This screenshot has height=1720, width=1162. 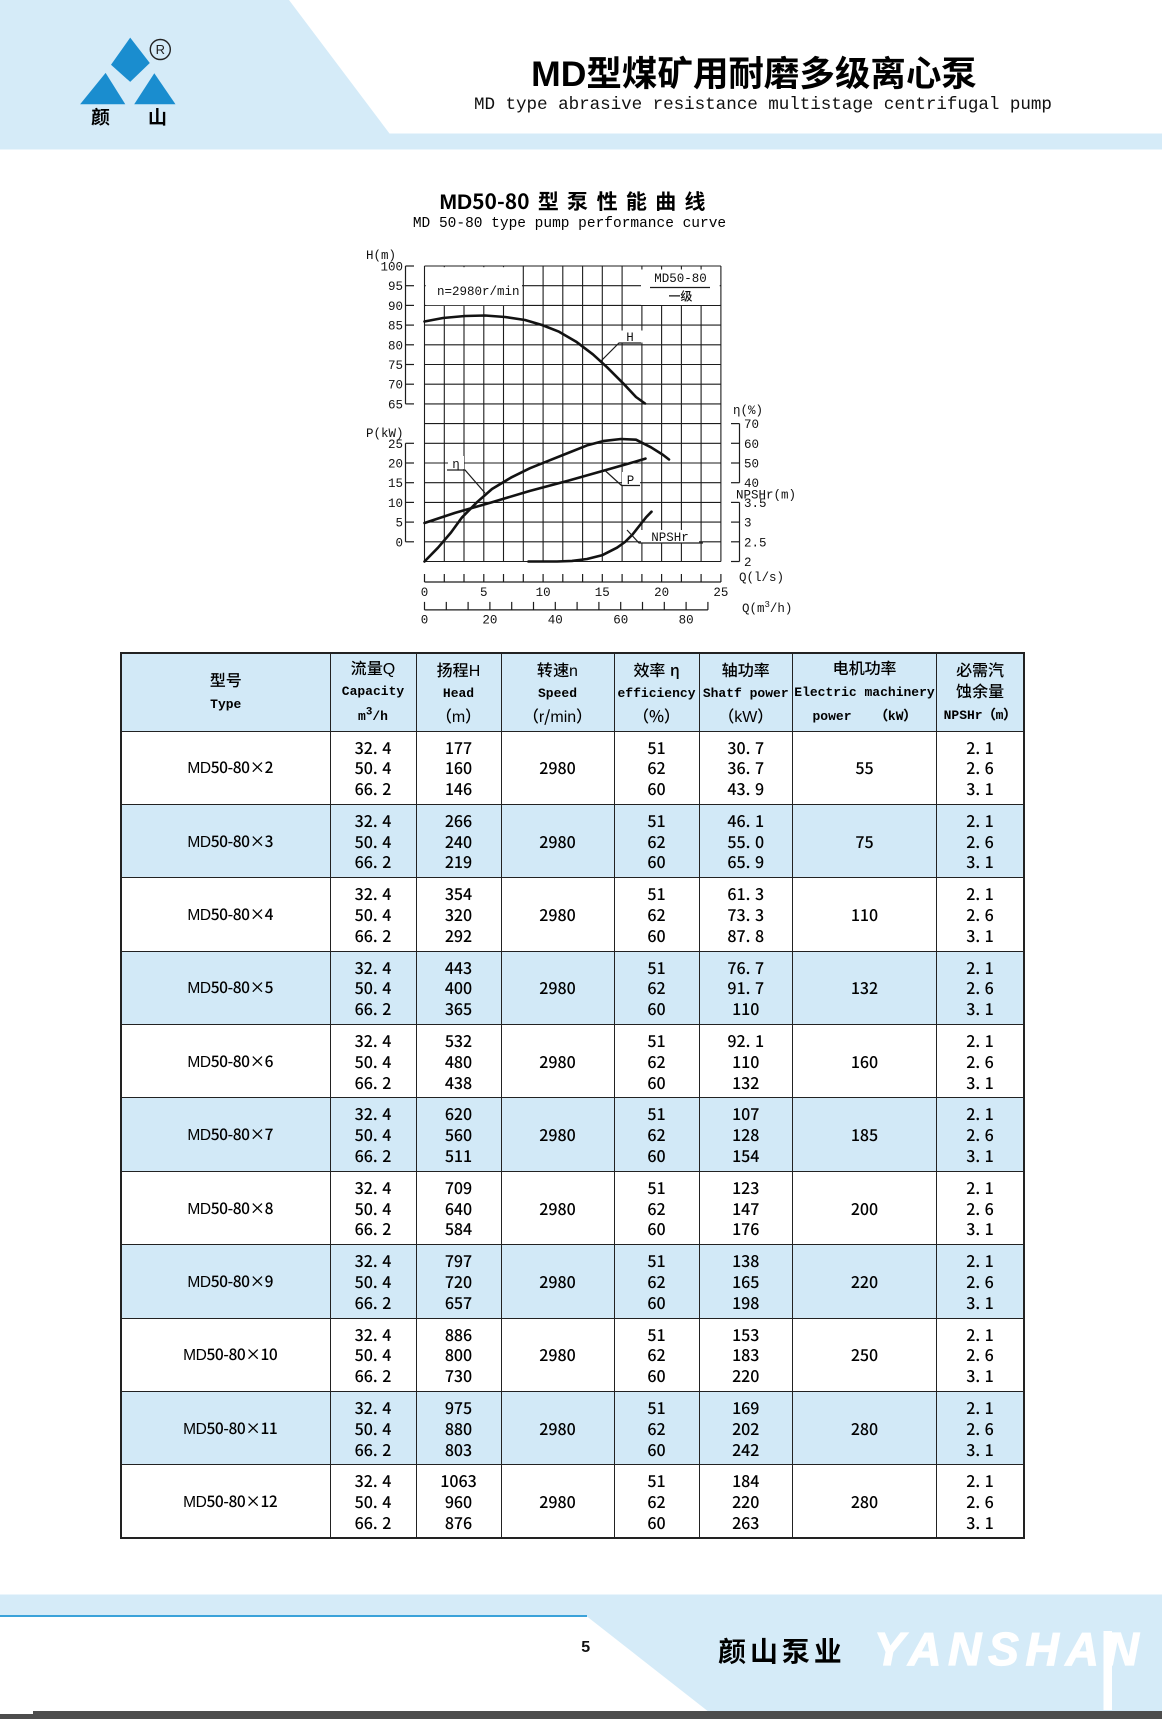 I want to click on svg-text: 一级, so click(x=680, y=296).